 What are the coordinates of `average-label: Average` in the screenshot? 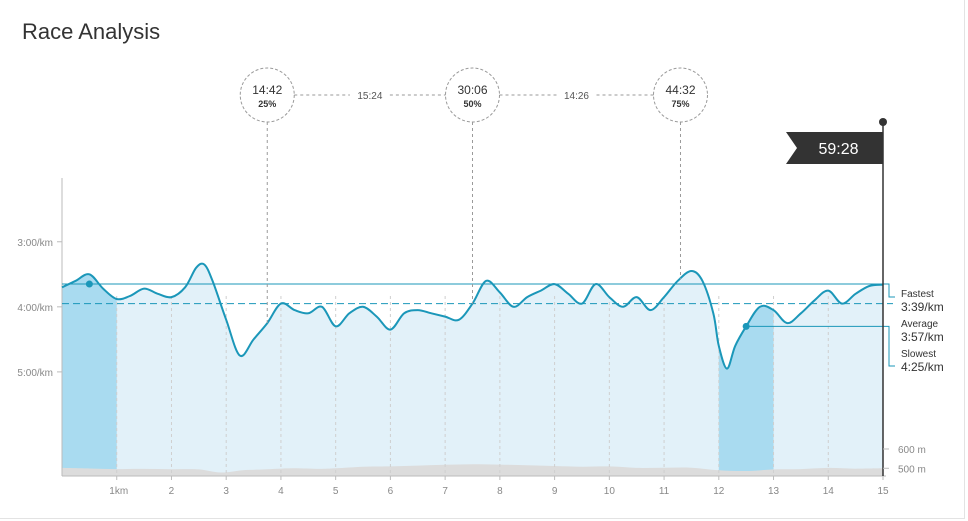 It's located at (920, 324).